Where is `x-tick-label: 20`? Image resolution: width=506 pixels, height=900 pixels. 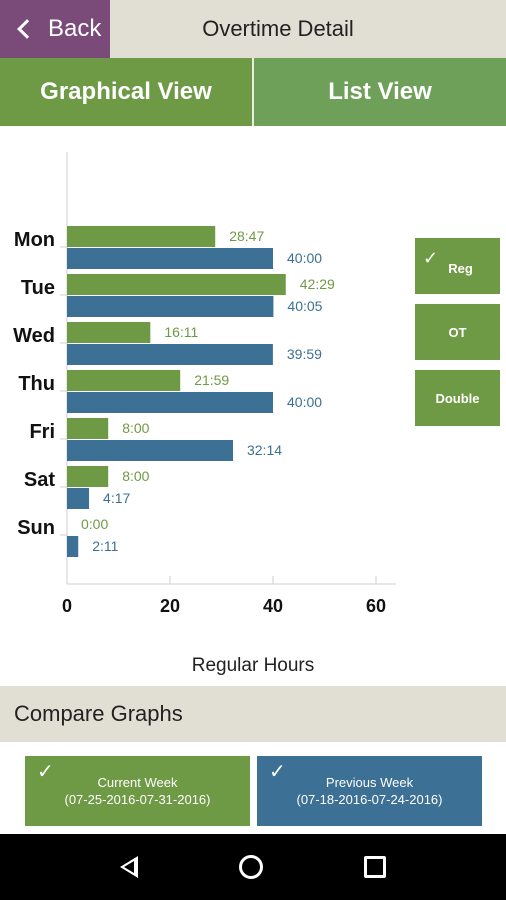
x-tick-label: 20 is located at coordinates (170, 606).